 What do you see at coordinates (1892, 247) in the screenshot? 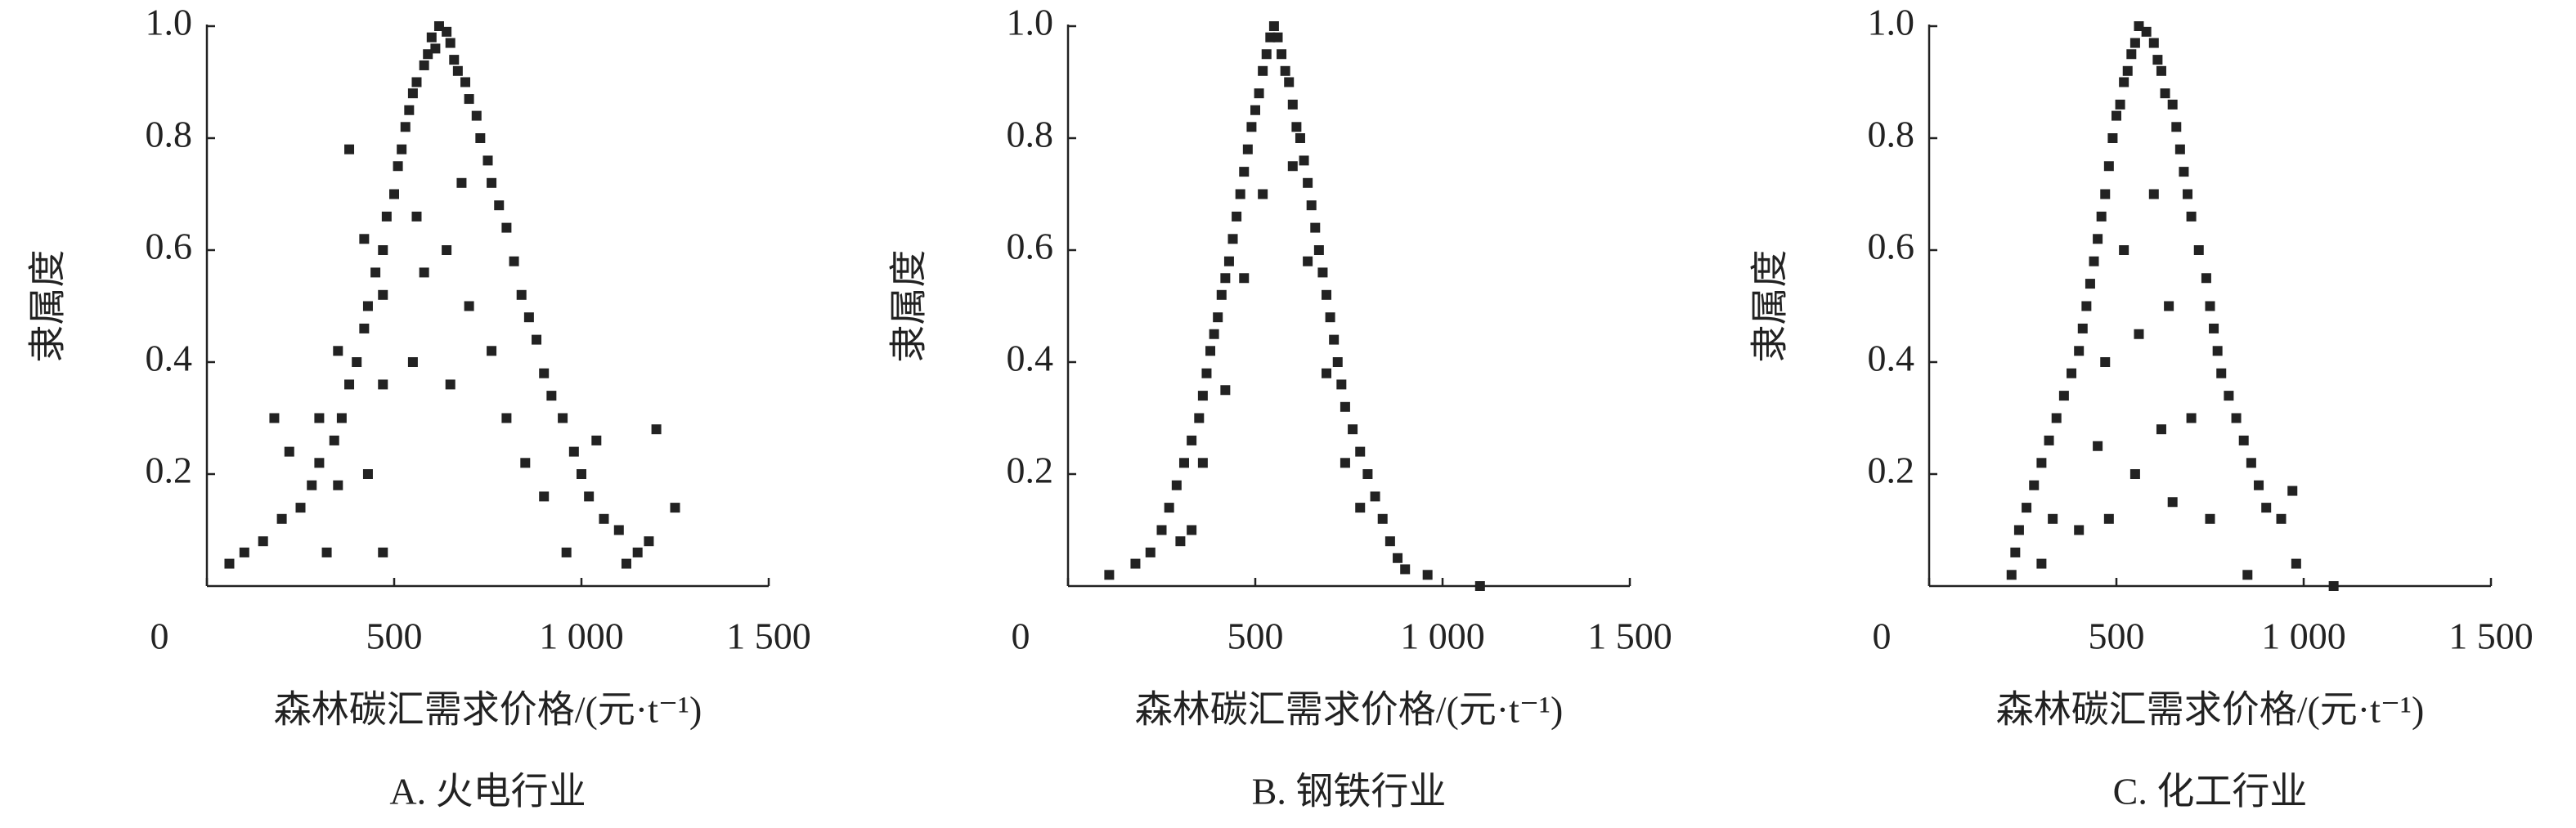
I see `y-tick-label: 0.6` at bounding box center [1892, 247].